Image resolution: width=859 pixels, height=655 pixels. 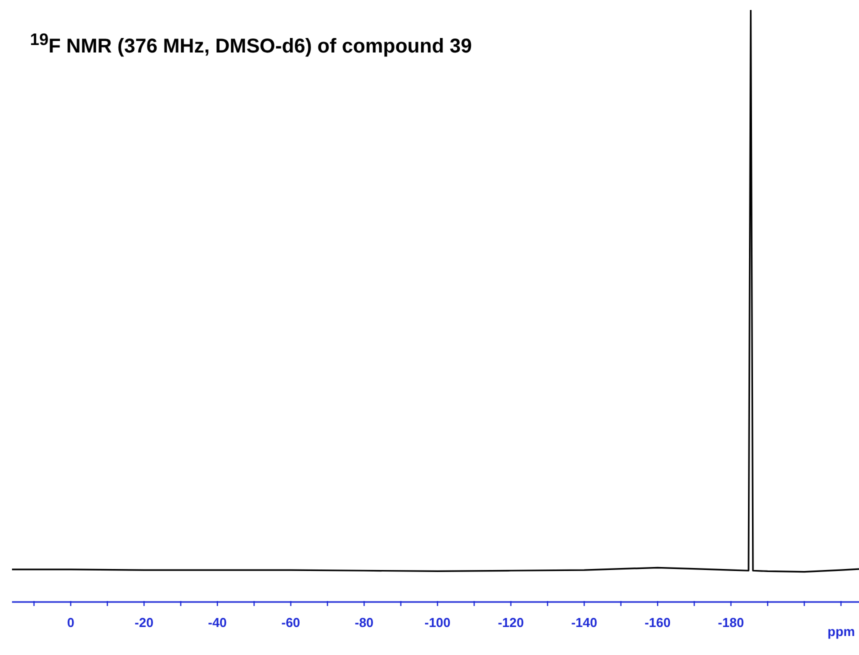 I want to click on x-tick-label: -20, so click(x=144, y=622).